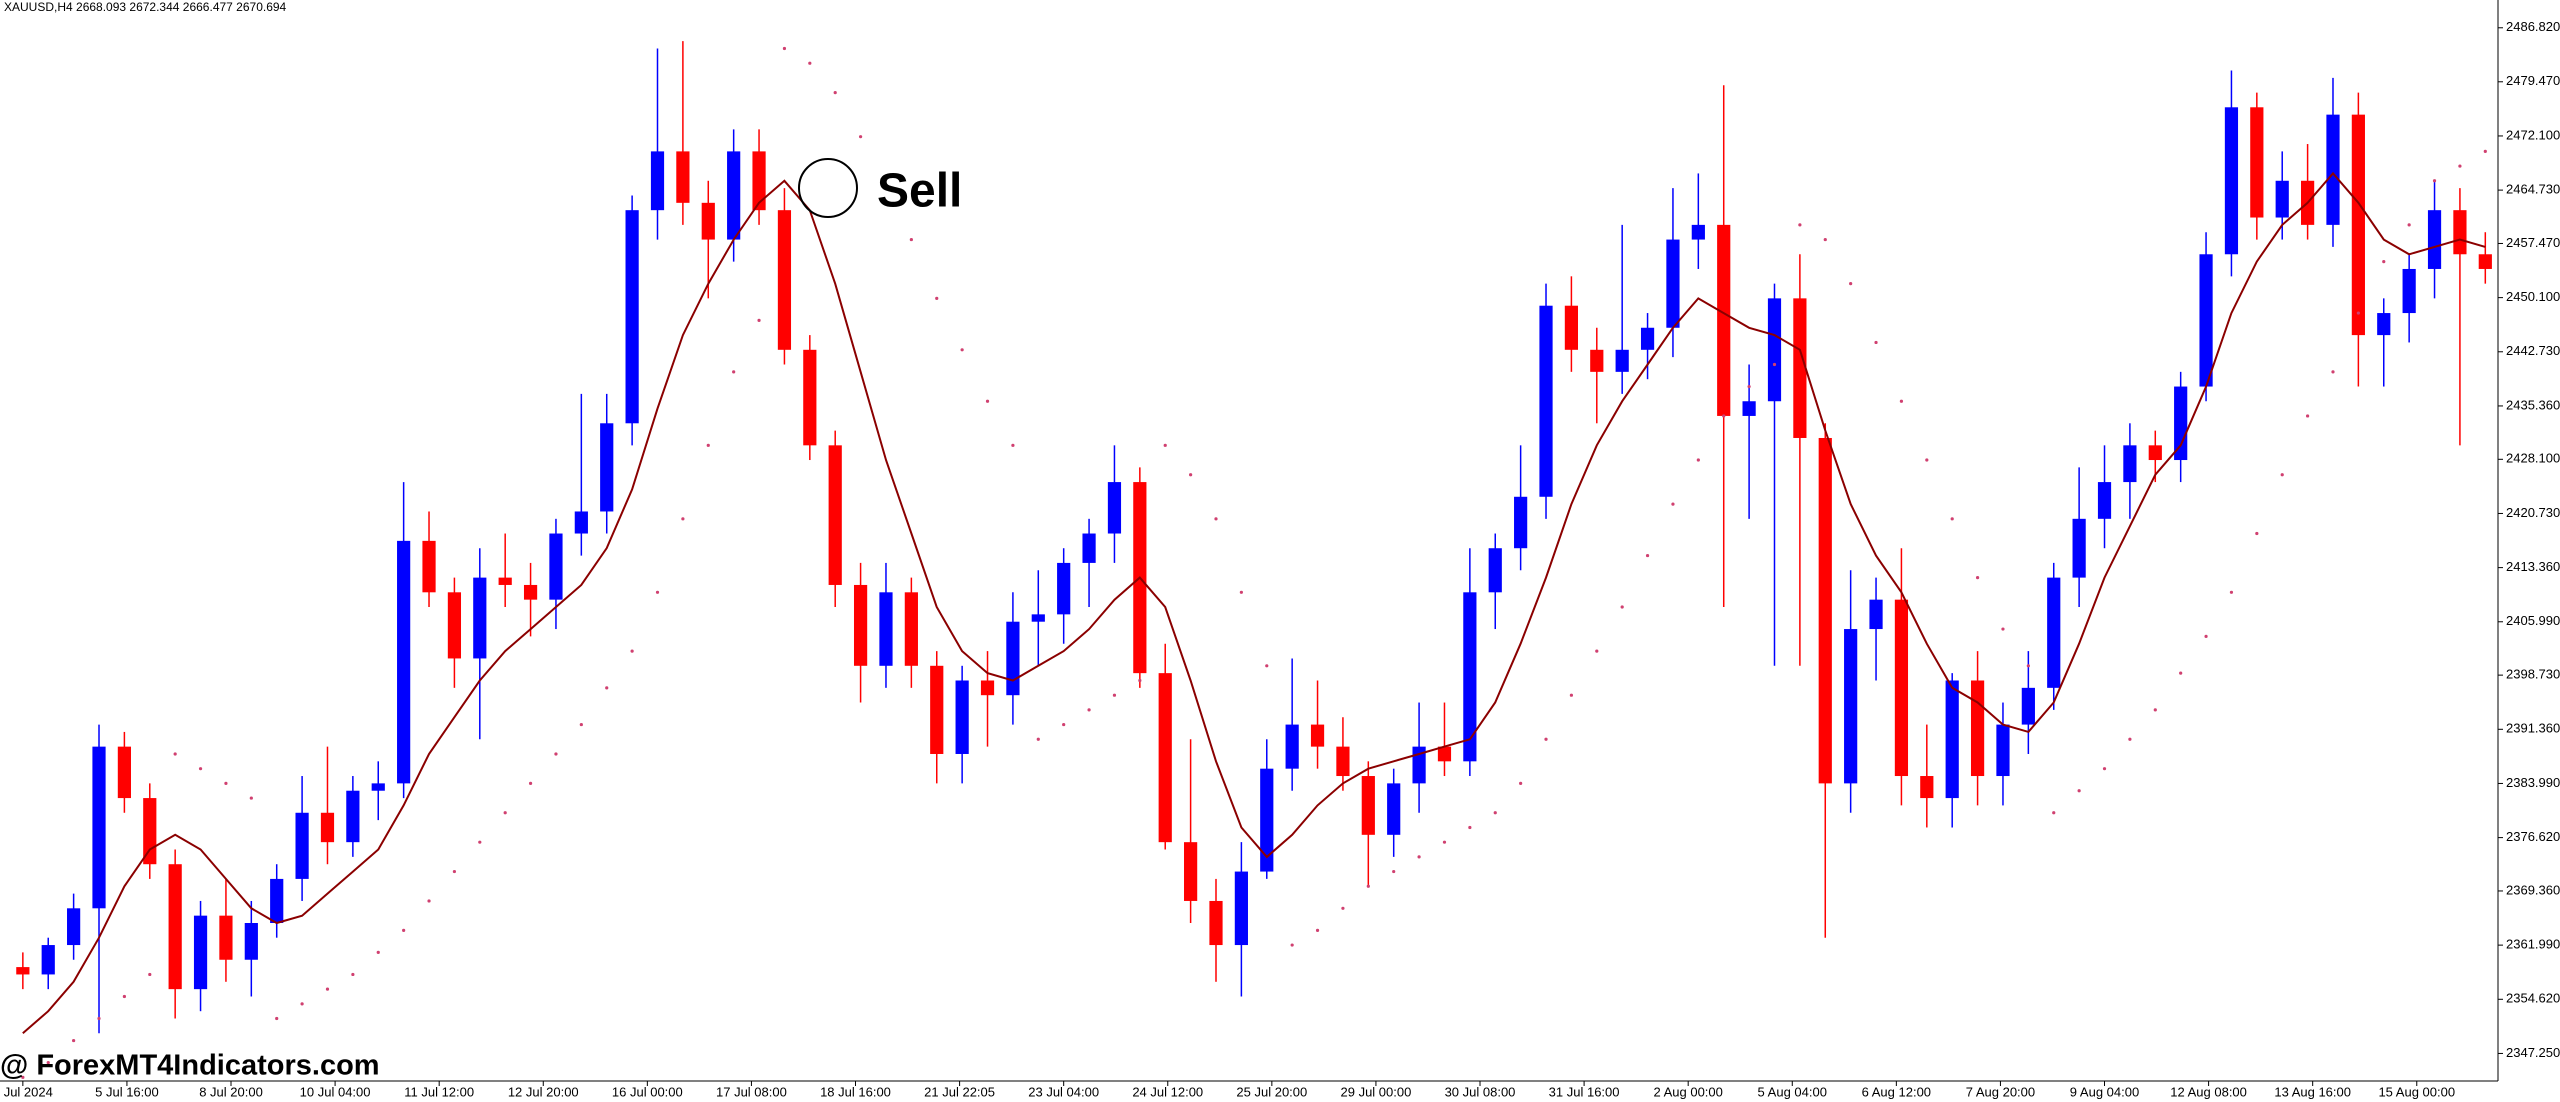 Image resolution: width=2560 pixels, height=1102 pixels. I want to click on y-tick-label: 2450.100, so click(2533, 296).